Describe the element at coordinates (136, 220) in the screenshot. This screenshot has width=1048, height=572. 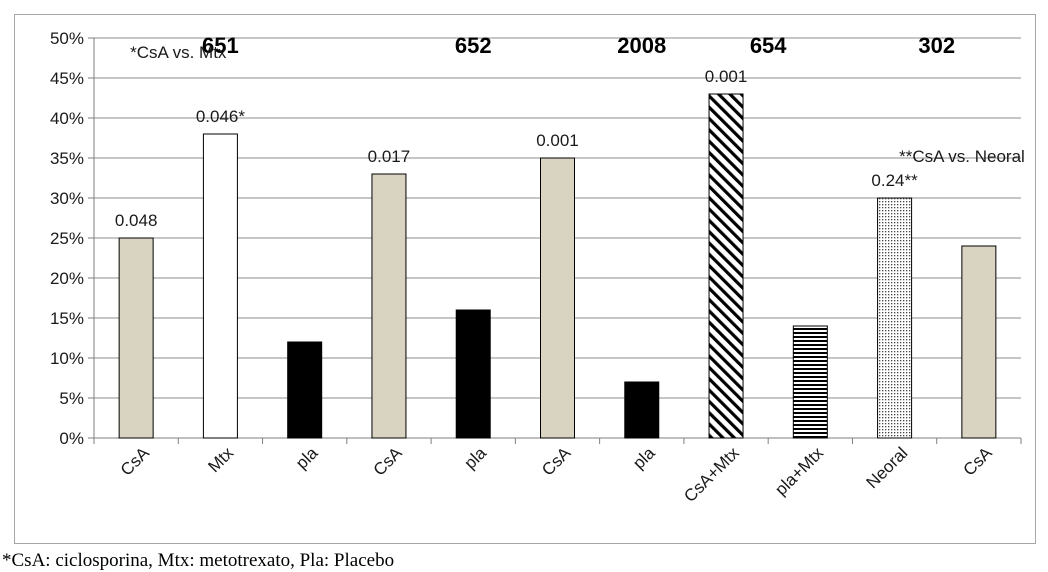
I see `p-value-label: 0.048` at that location.